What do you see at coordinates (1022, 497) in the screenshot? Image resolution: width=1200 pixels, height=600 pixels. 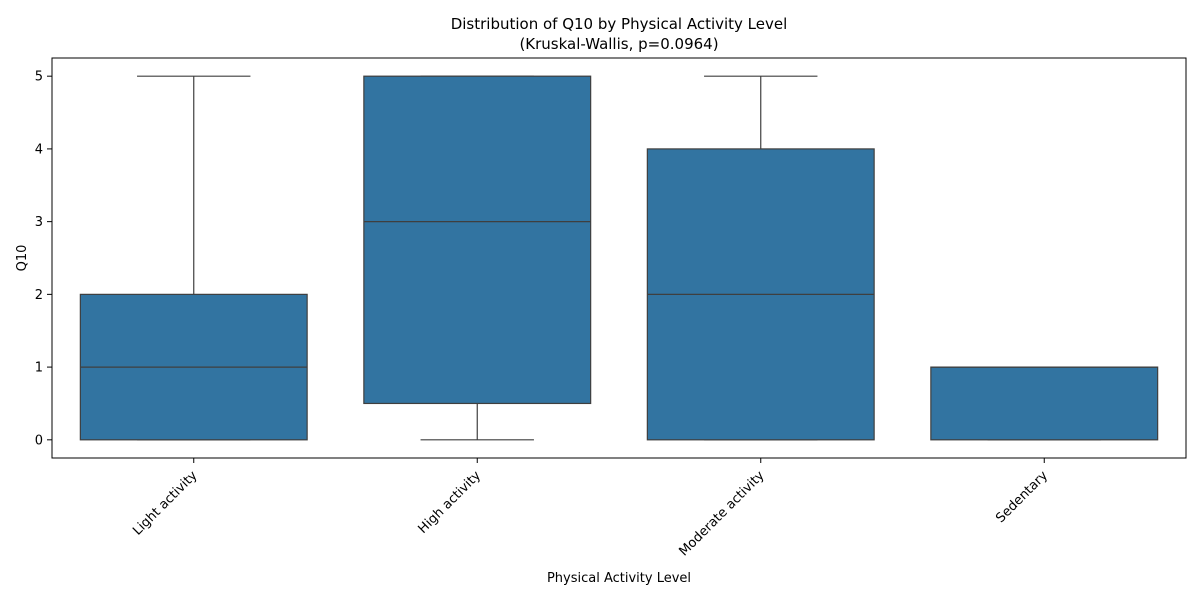 I see `x-tick-label: Sedentary` at bounding box center [1022, 497].